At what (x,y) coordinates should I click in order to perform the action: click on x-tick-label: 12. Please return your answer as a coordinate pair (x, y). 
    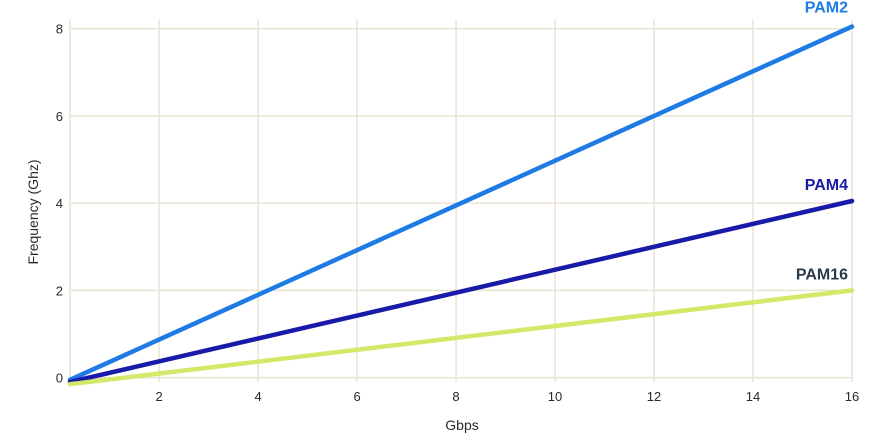
    Looking at the image, I should click on (654, 396).